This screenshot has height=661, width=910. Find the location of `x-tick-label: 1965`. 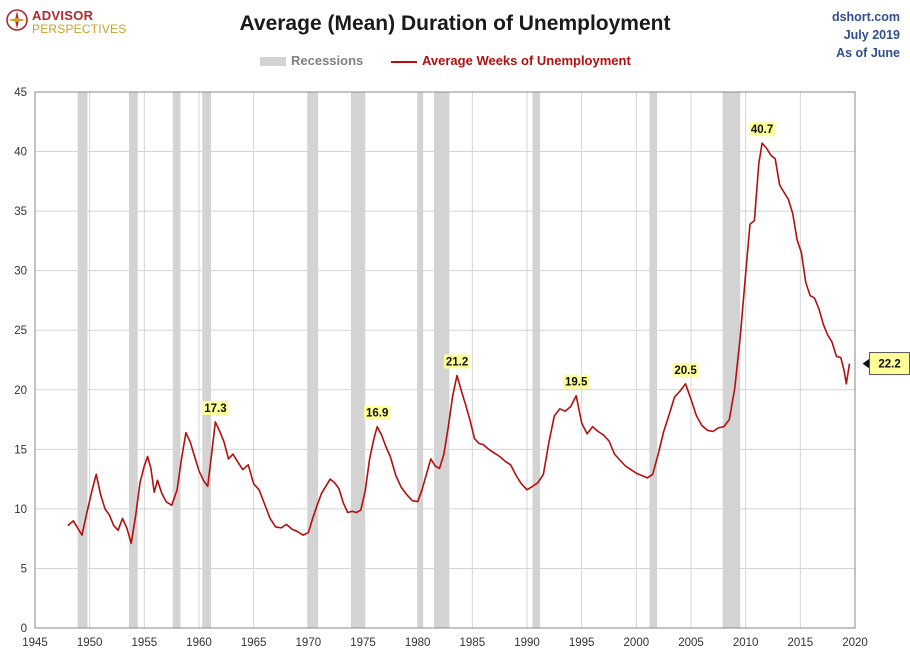

x-tick-label: 1965 is located at coordinates (254, 643).